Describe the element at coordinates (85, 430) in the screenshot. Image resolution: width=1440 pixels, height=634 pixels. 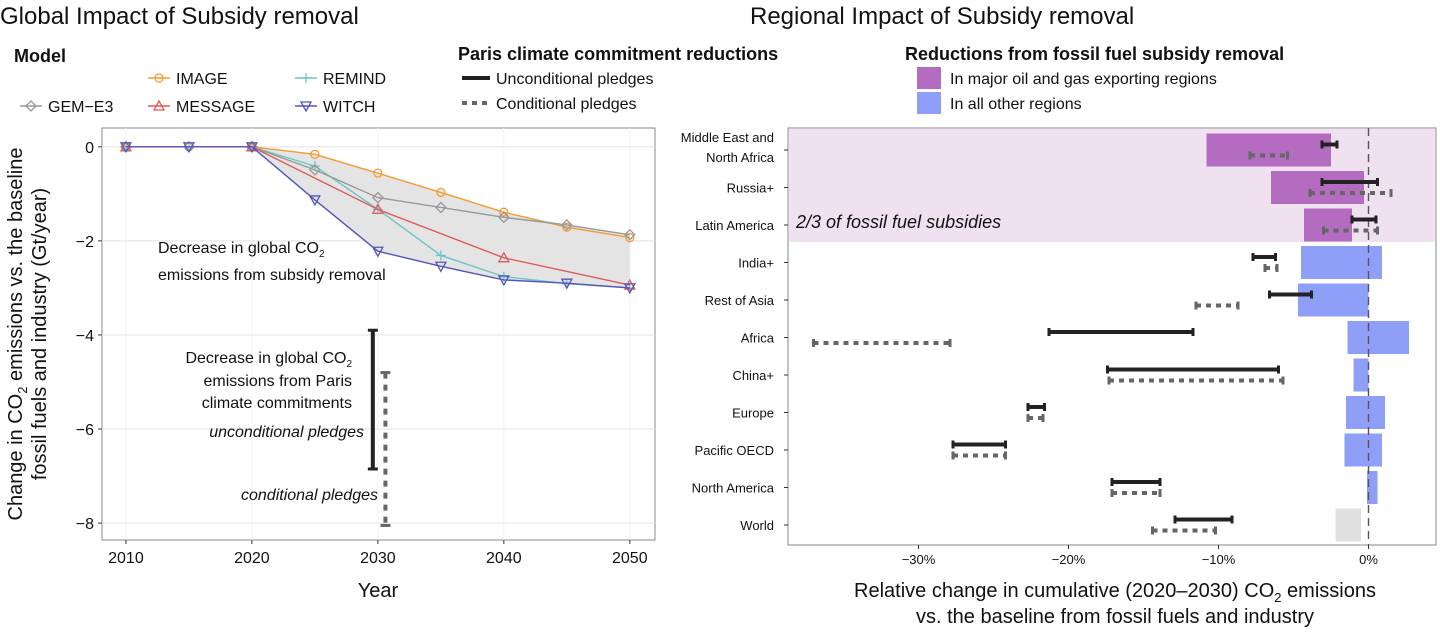
I see `y-tick-label: −6` at that location.